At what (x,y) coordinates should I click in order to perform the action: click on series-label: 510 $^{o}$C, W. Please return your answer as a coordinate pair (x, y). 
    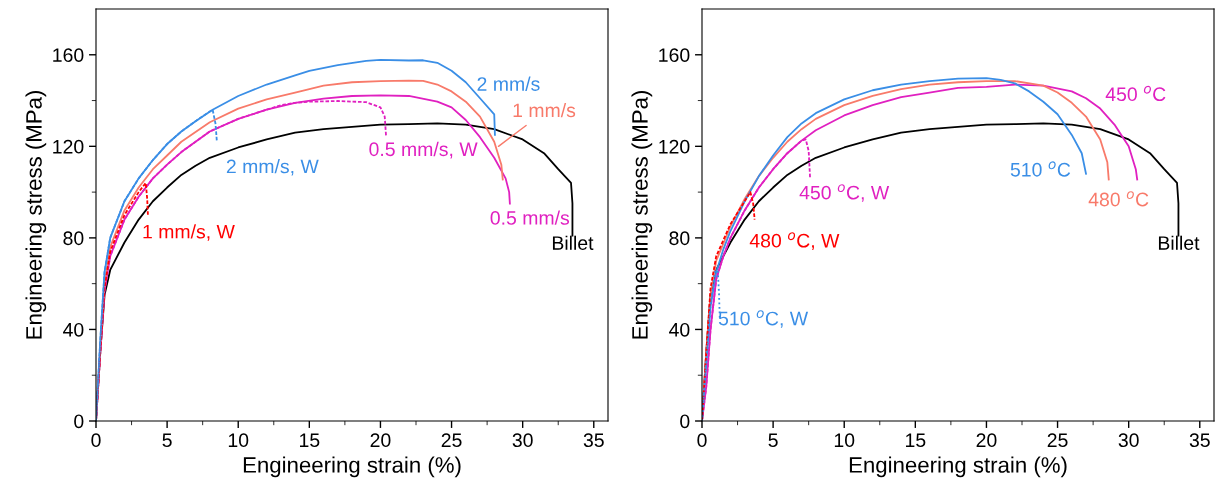
    Looking at the image, I should click on (763, 319).